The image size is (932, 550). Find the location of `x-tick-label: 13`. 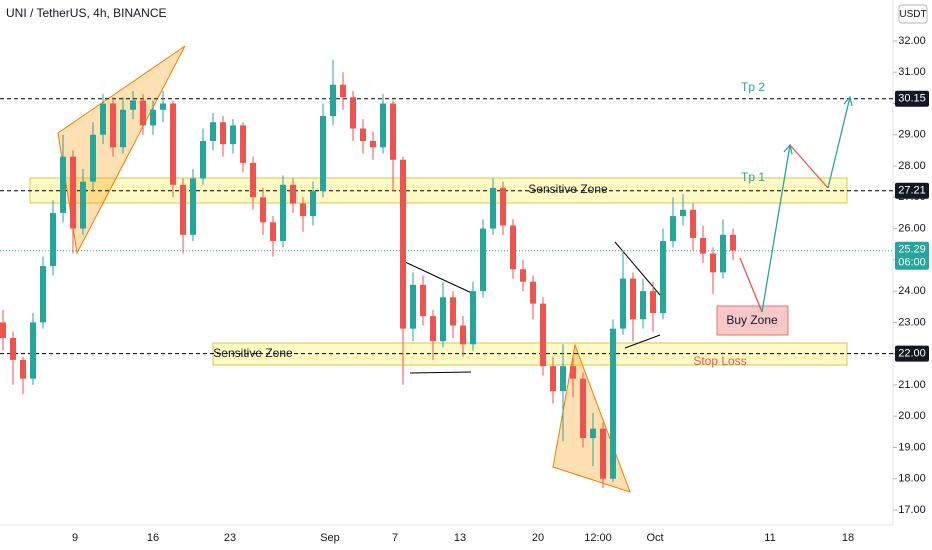

x-tick-label: 13 is located at coordinates (460, 538).